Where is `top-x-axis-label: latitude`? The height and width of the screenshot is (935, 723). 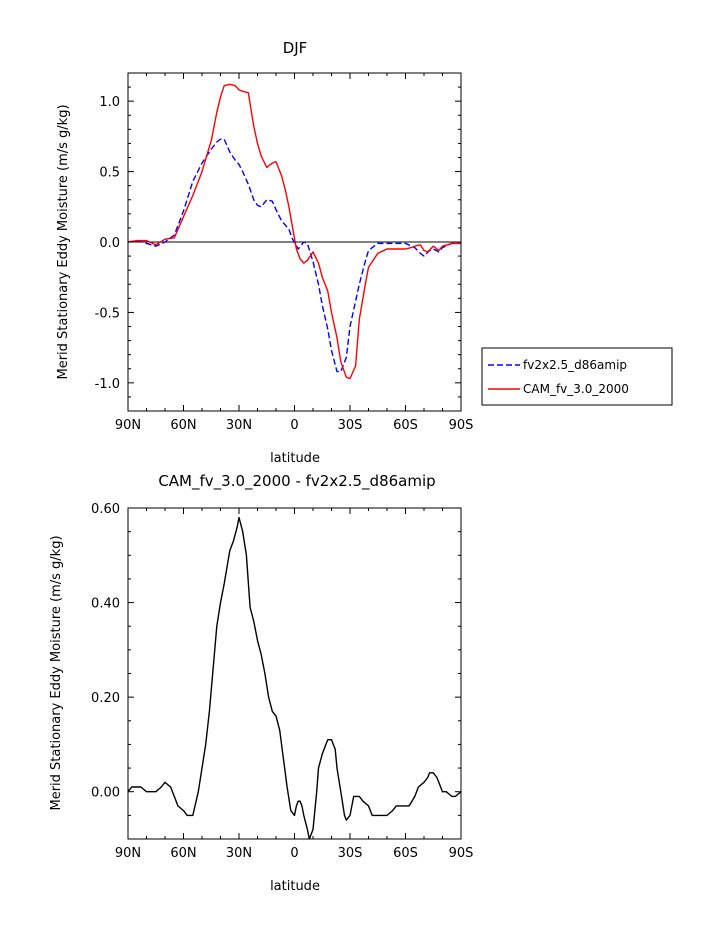
top-x-axis-label: latitude is located at coordinates (295, 458).